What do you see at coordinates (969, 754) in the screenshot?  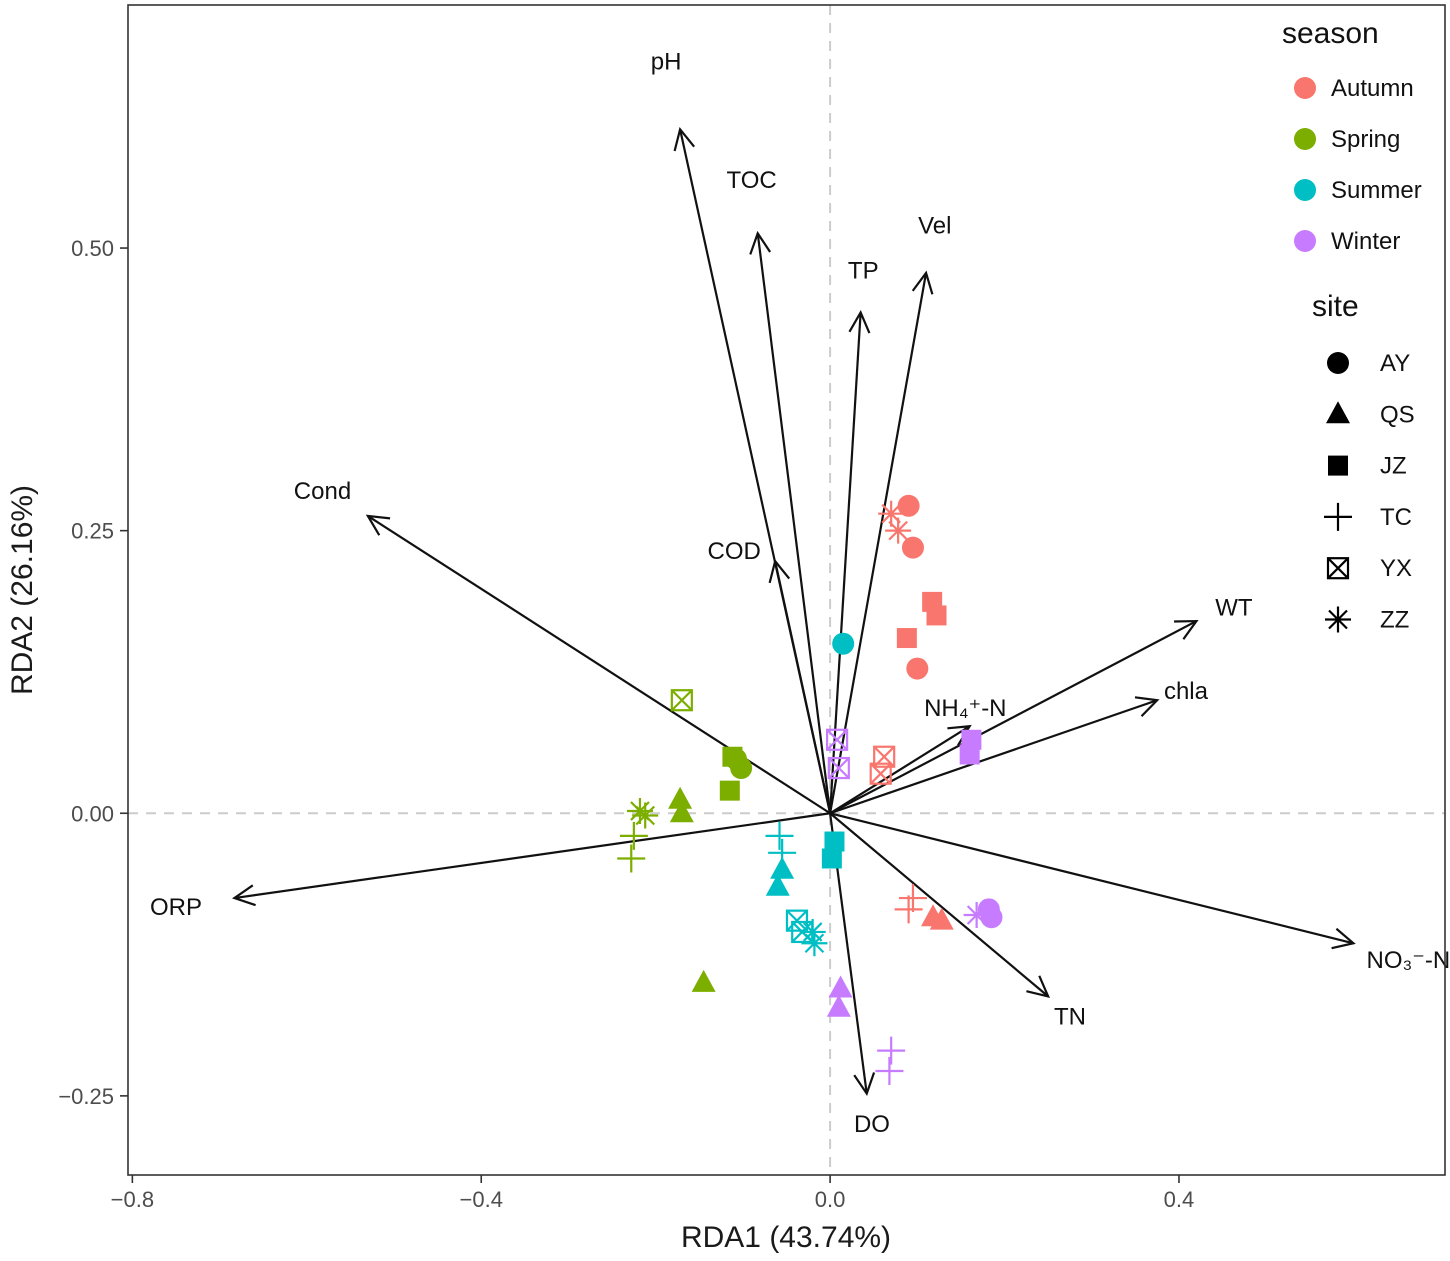 I see `point-winter-jz` at bounding box center [969, 754].